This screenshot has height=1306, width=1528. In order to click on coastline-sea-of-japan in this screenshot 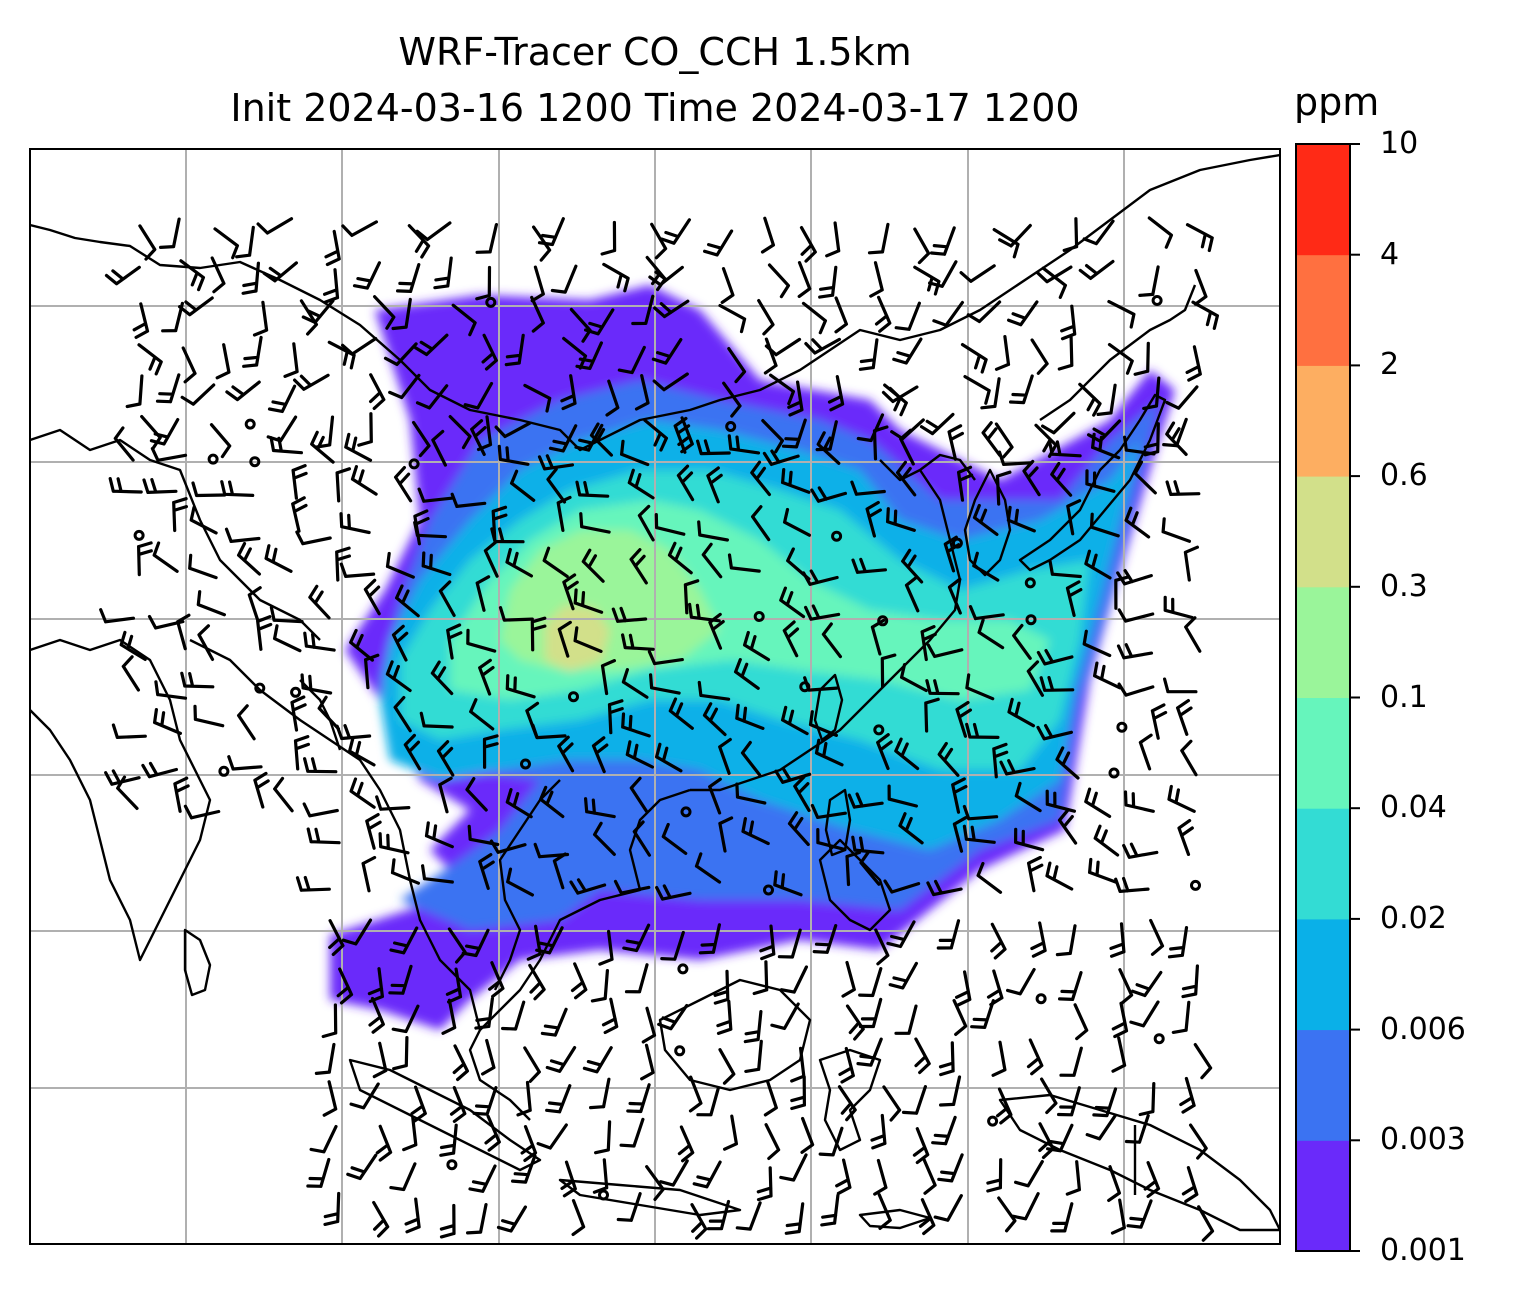, I will do `click(1118, 352)`.